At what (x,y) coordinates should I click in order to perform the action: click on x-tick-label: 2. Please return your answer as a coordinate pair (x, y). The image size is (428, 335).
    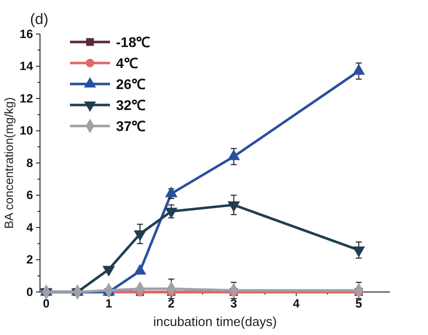
    Looking at the image, I should click on (171, 303).